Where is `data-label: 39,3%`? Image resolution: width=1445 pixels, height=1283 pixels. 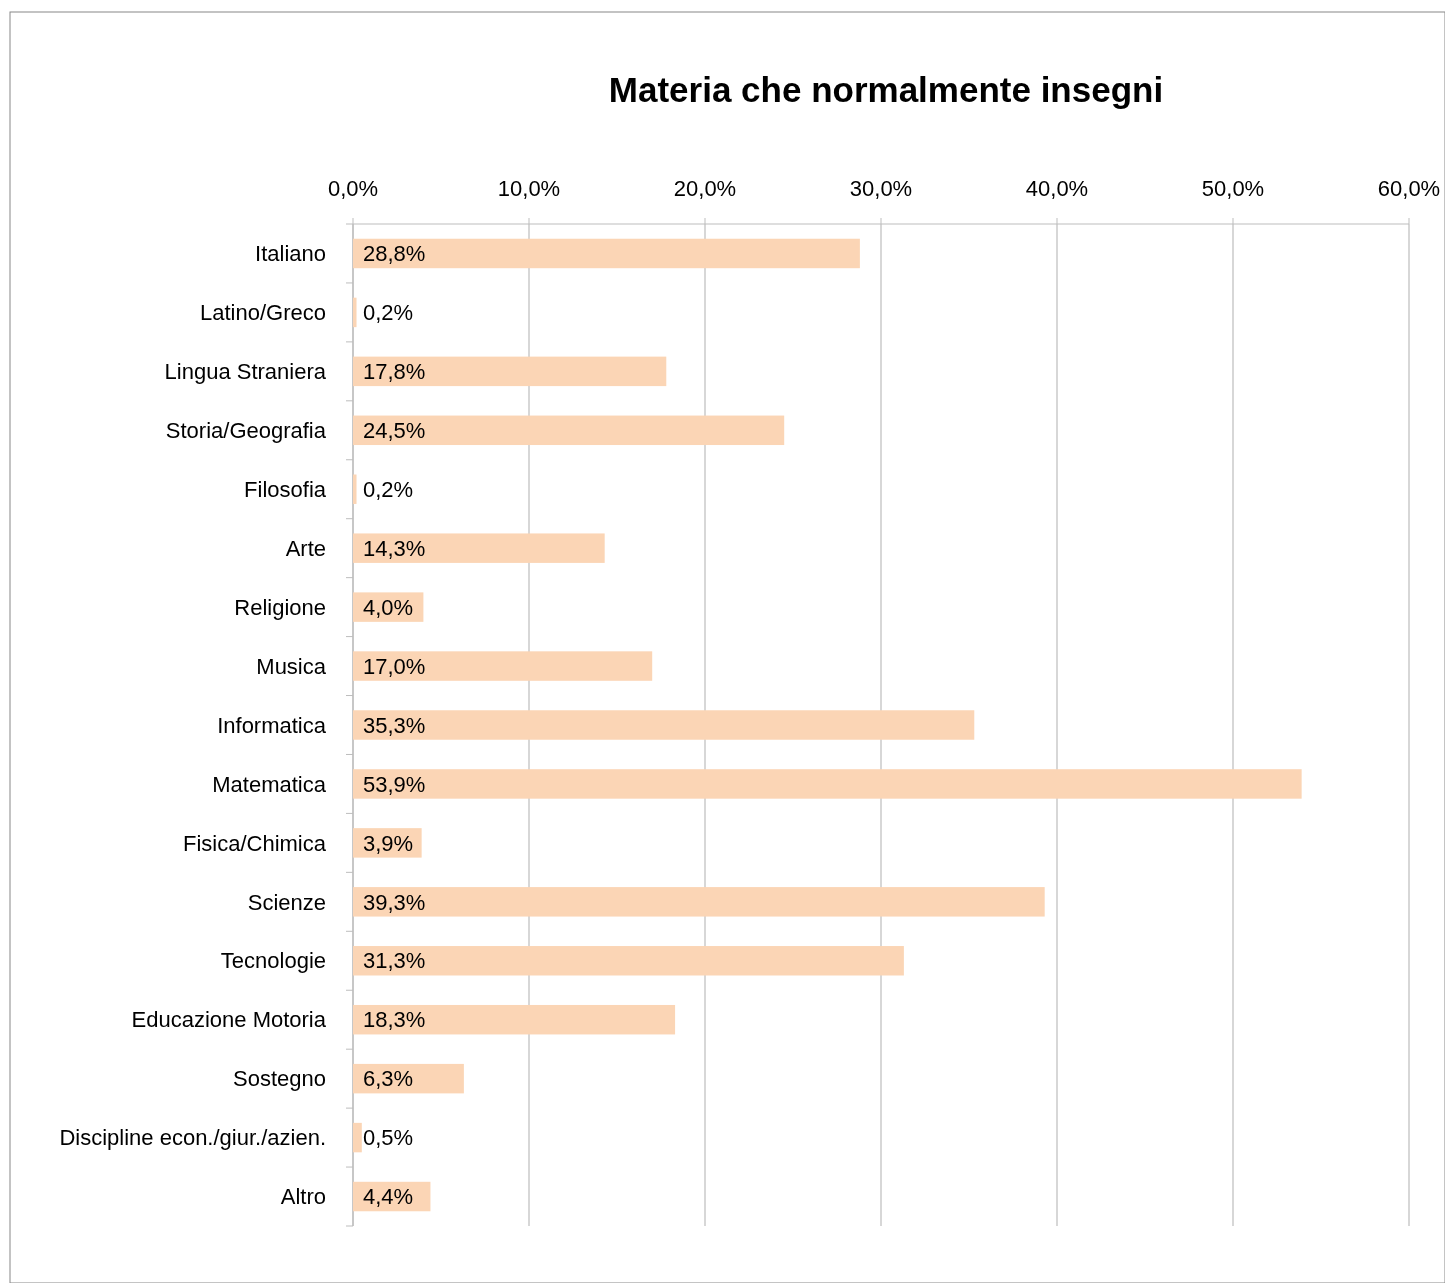
data-label: 39,3% is located at coordinates (394, 902).